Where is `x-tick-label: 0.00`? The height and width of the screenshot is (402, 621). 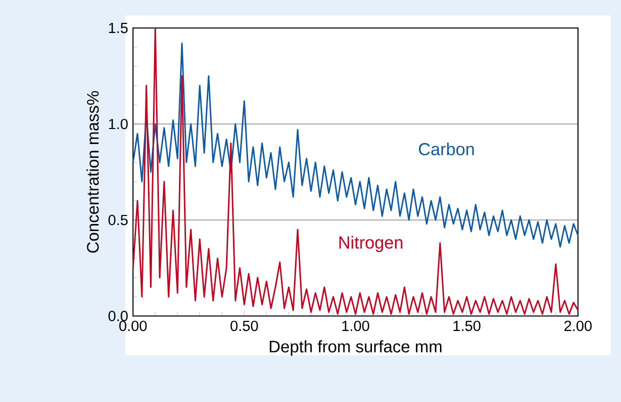
x-tick-label: 0.00 is located at coordinates (133, 326).